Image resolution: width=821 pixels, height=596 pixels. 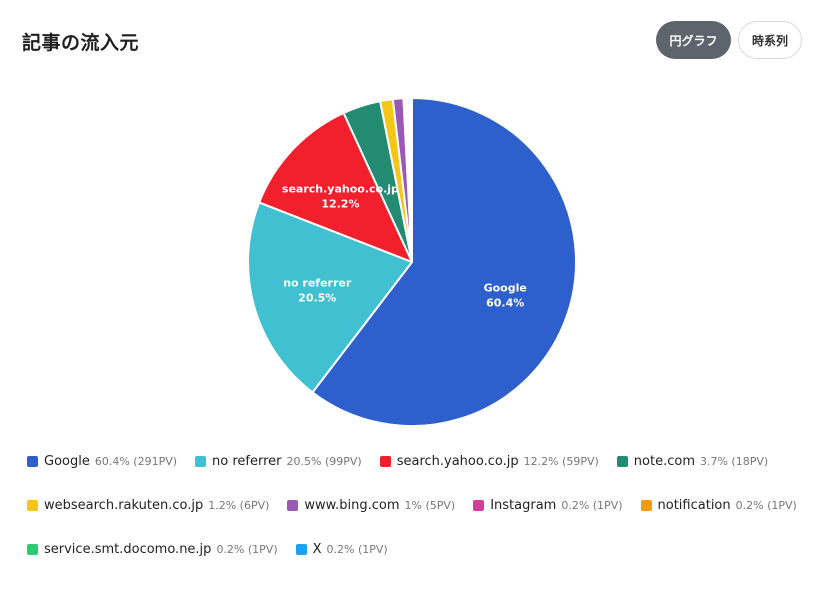 I want to click on legend-label: Google, so click(x=67, y=461).